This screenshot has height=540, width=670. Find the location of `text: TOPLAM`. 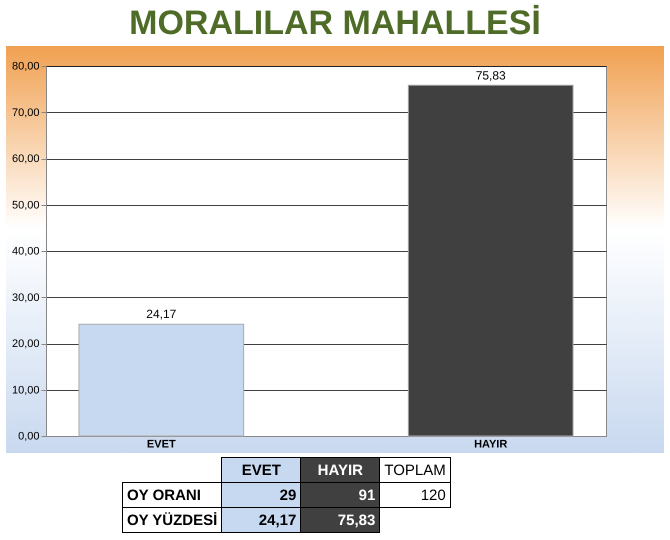

text: TOPLAM is located at coordinates (415, 470).